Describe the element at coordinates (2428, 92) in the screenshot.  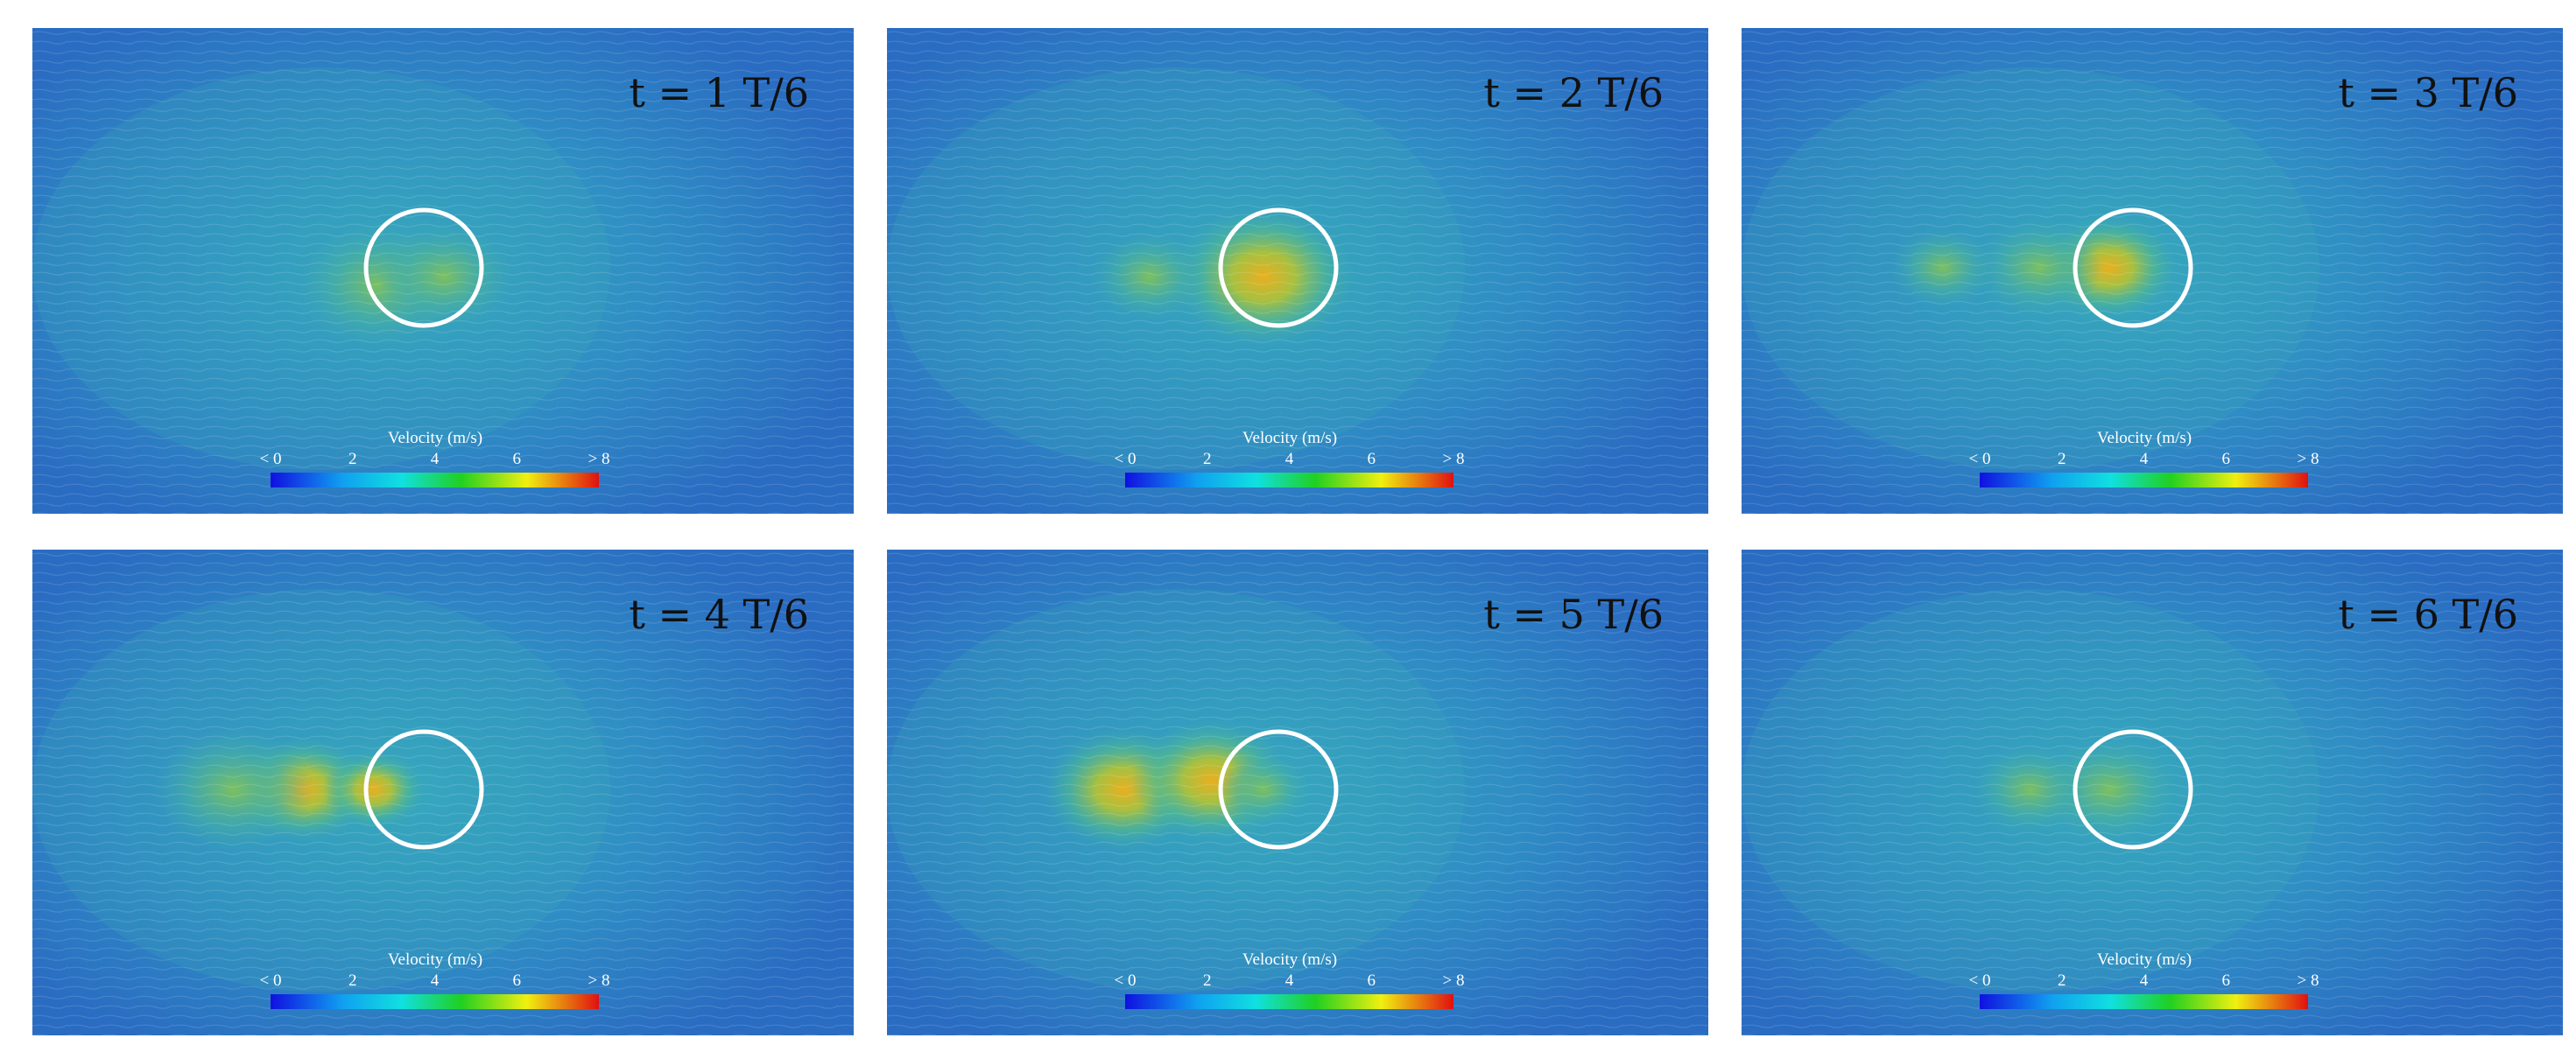
I see `time-label: t = 3 T/6` at that location.